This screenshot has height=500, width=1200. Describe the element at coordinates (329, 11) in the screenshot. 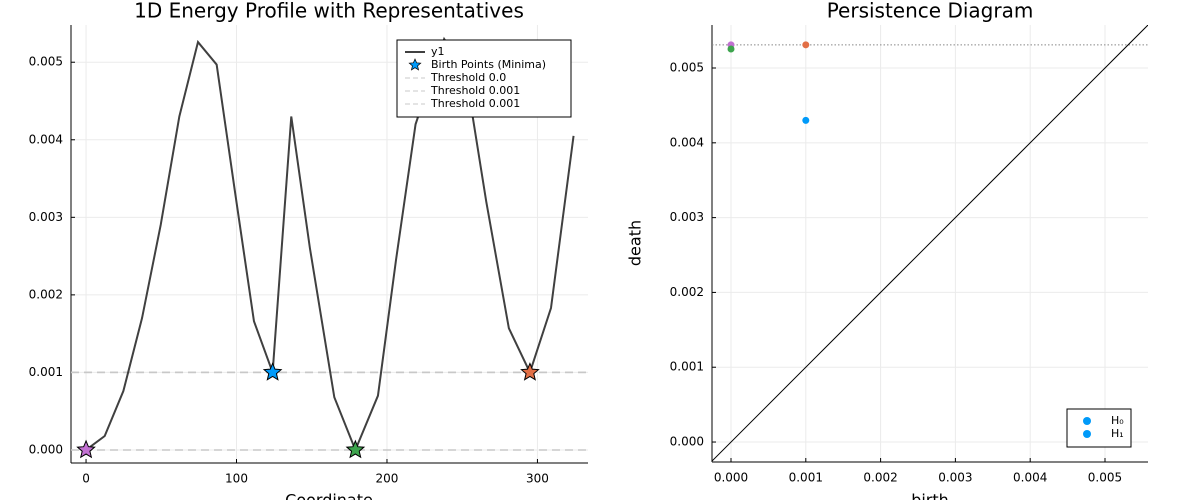

I see `chart-title: 1D Energy Profile with Representatives` at that location.